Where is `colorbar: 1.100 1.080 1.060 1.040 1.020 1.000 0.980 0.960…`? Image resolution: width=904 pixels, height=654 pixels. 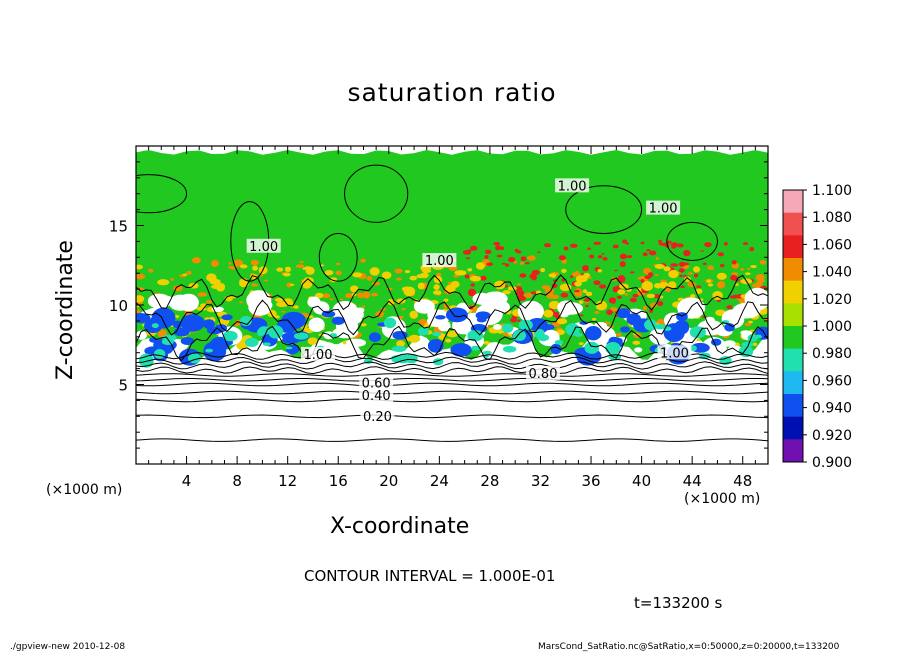
colorbar: 1.100 1.080 1.060 1.040 1.020 1.000 0.980 0.960… is located at coordinates (817, 327).